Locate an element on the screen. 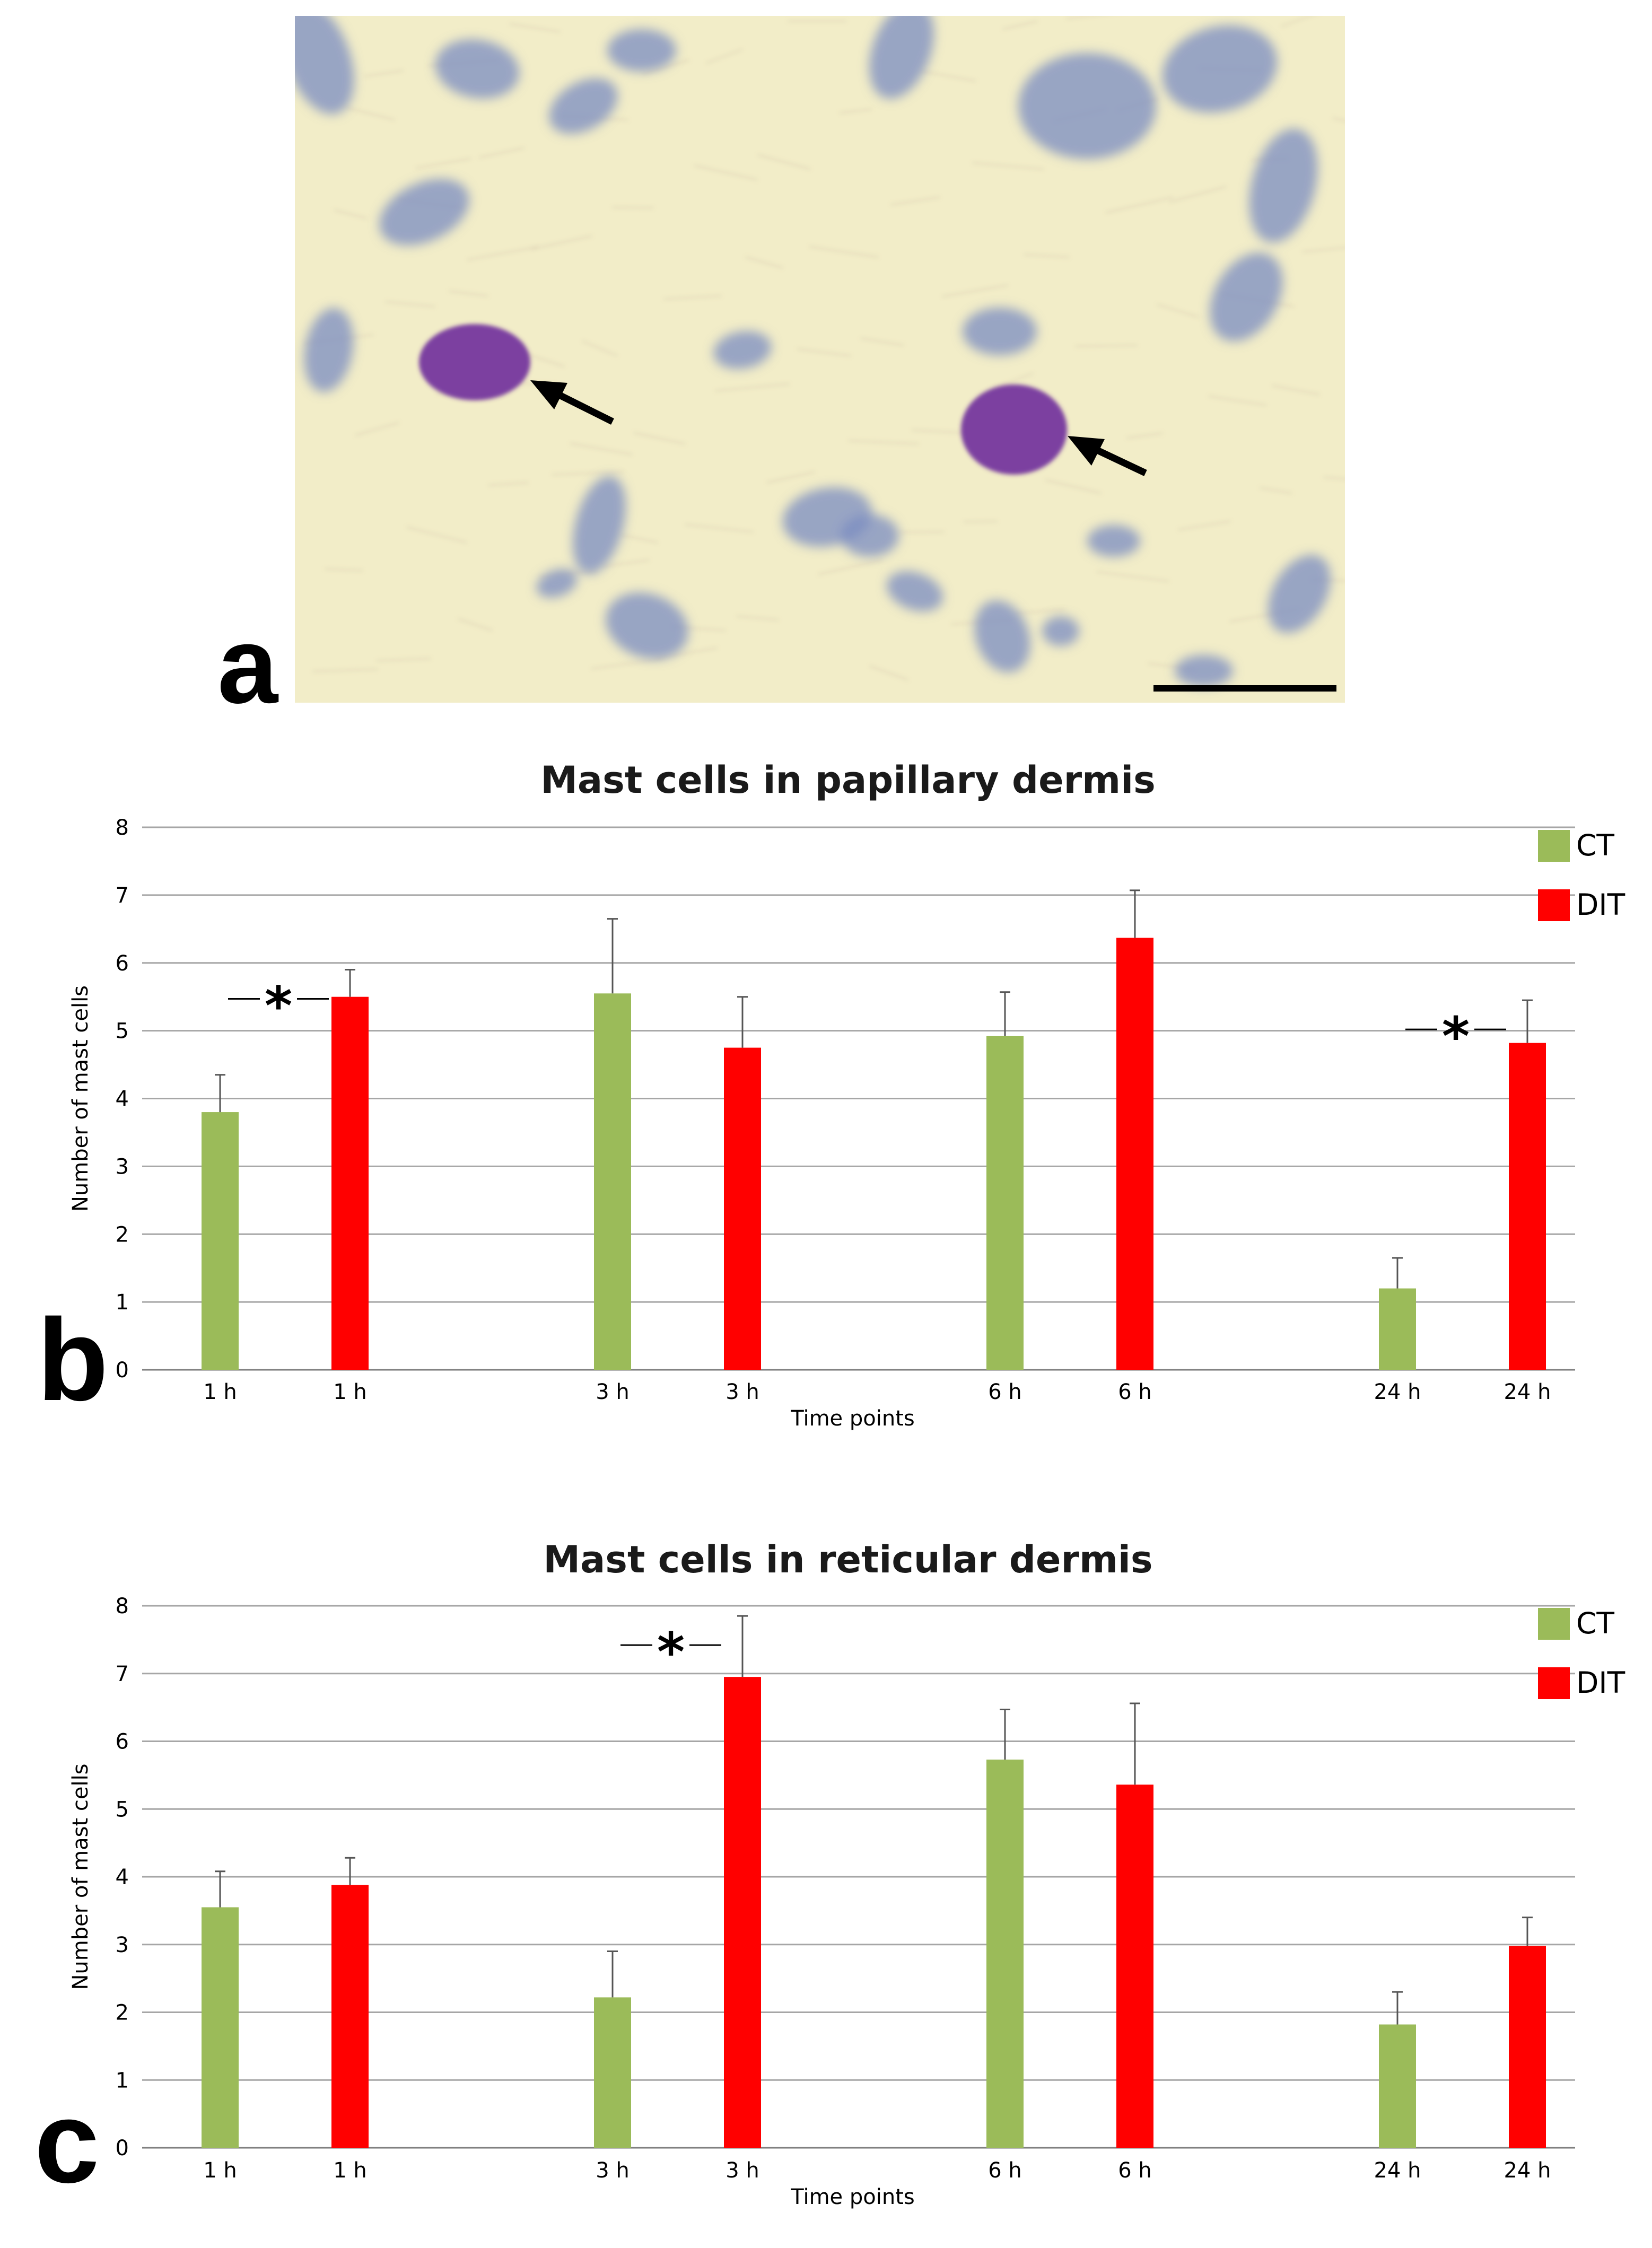 The height and width of the screenshot is (2248, 1652). x-tick-label: 3 h is located at coordinates (613, 2170).